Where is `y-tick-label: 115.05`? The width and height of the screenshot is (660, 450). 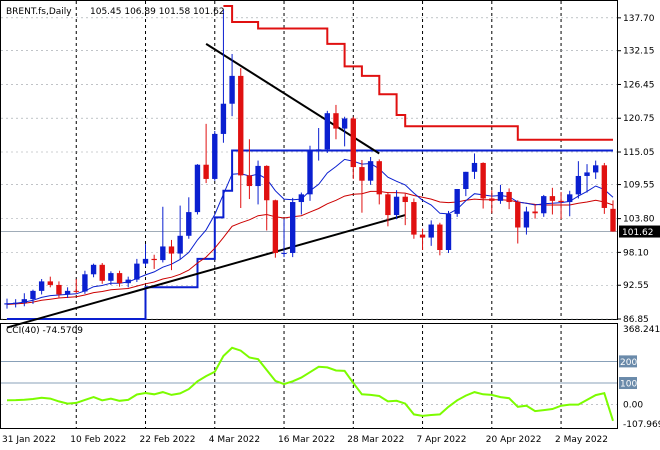 y-tick-label: 115.05 is located at coordinates (639, 153).